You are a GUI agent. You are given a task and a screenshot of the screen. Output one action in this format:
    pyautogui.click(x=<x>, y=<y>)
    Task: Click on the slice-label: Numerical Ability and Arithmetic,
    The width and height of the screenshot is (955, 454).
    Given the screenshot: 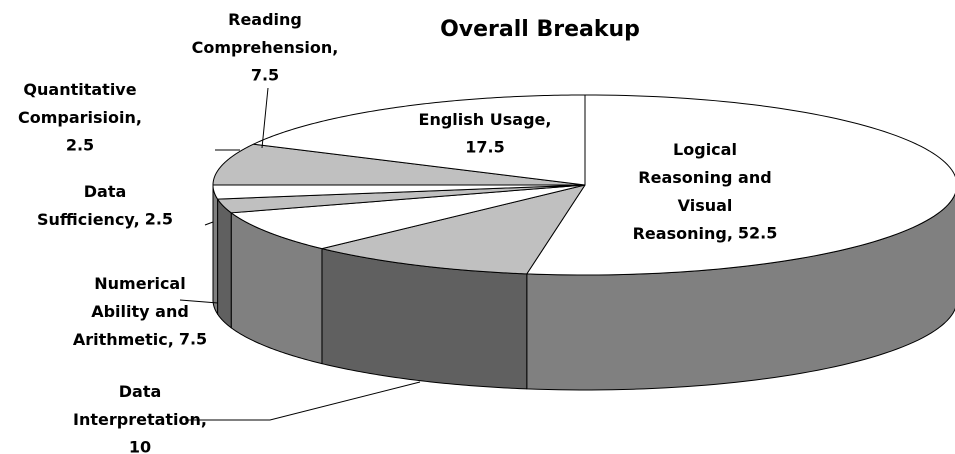 What is the action you would take?
    pyautogui.click(x=131, y=311)
    